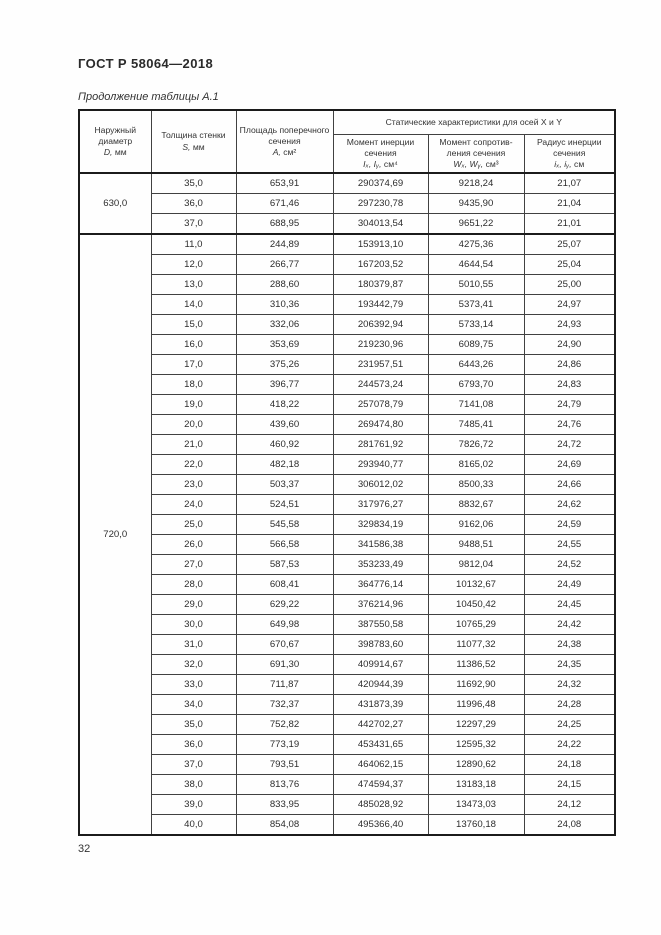  What do you see at coordinates (284, 324) in the screenshot?
I see `value-cell: 332,06` at bounding box center [284, 324].